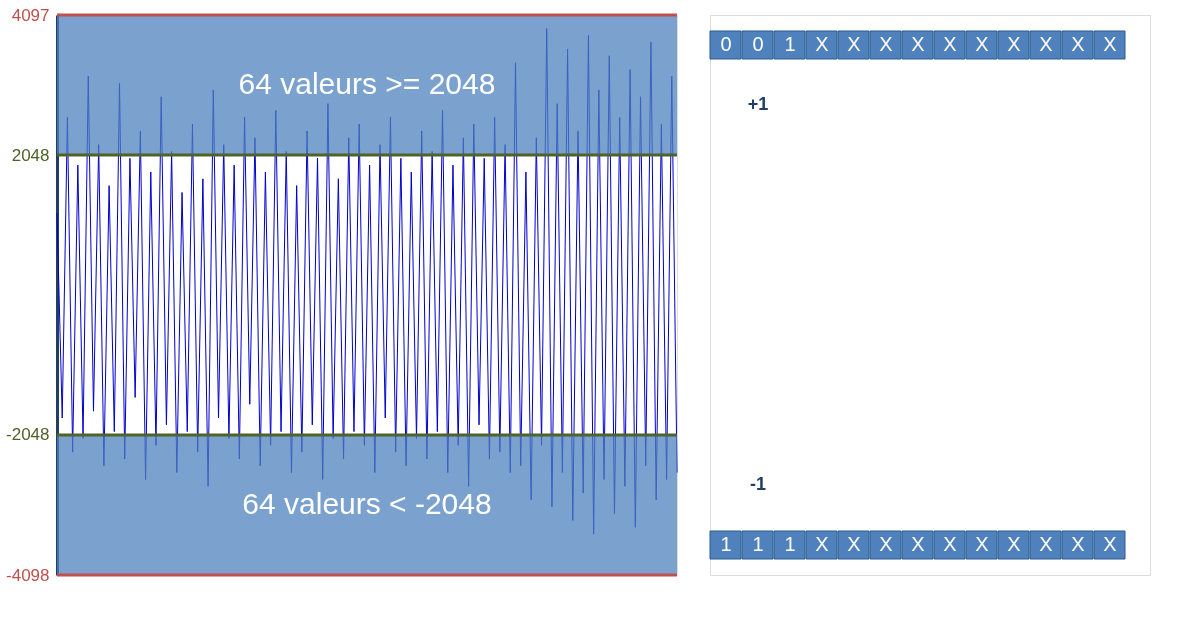 The height and width of the screenshot is (640, 1193). I want to click on y-tick-label: -4098, so click(28, 575).